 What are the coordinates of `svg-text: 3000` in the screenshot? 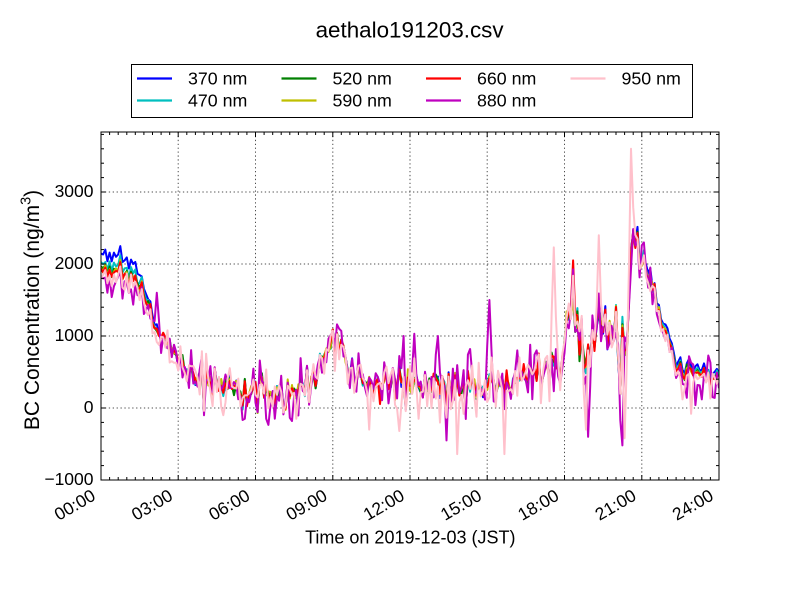 It's located at (74, 191).